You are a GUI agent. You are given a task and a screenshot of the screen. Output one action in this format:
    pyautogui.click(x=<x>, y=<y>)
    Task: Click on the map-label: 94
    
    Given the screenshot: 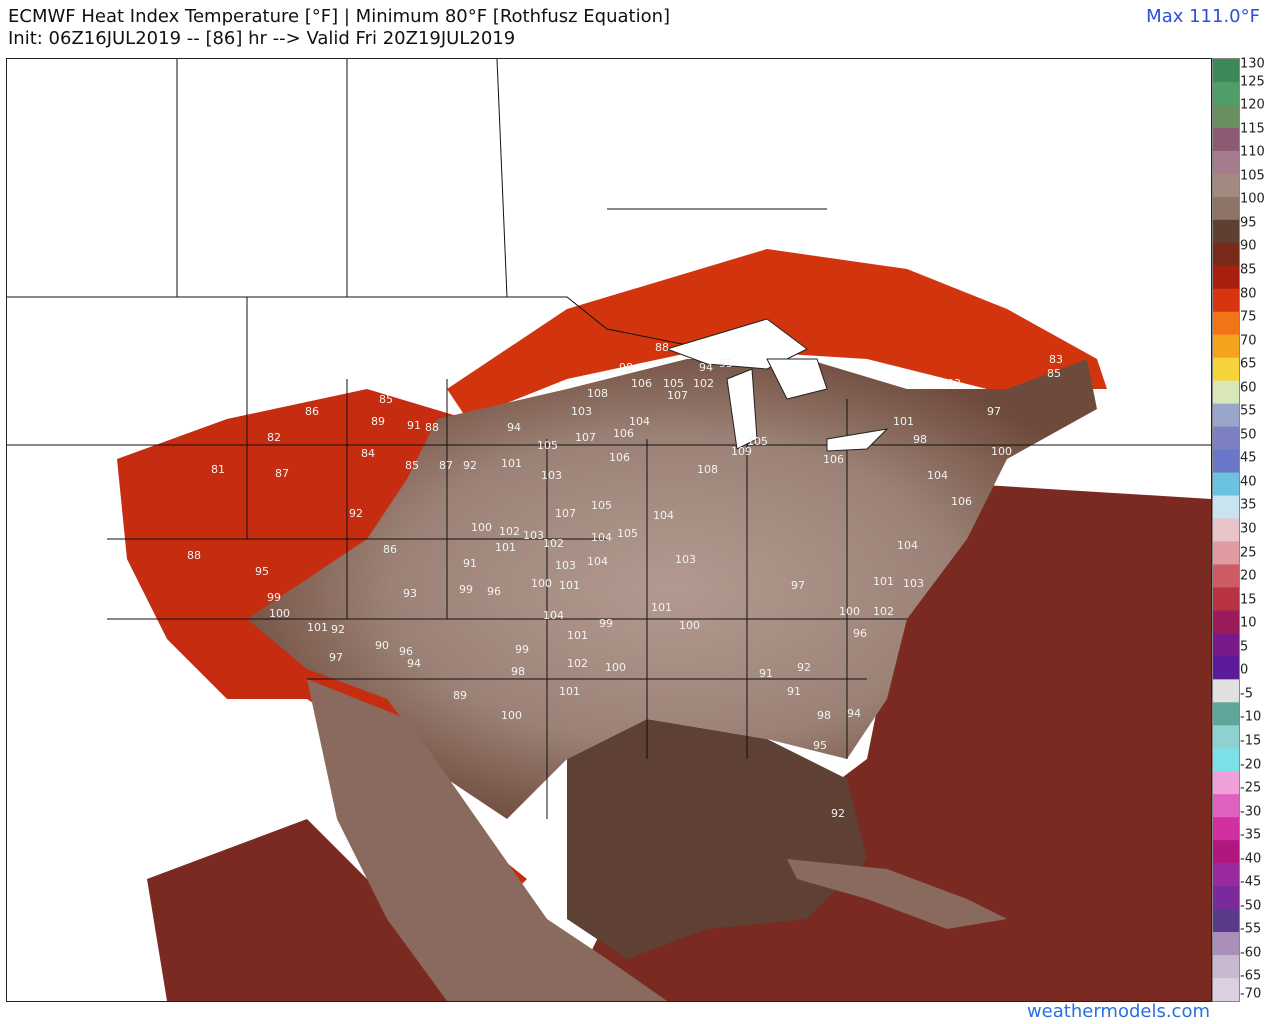 What is the action you would take?
    pyautogui.click(x=414, y=663)
    